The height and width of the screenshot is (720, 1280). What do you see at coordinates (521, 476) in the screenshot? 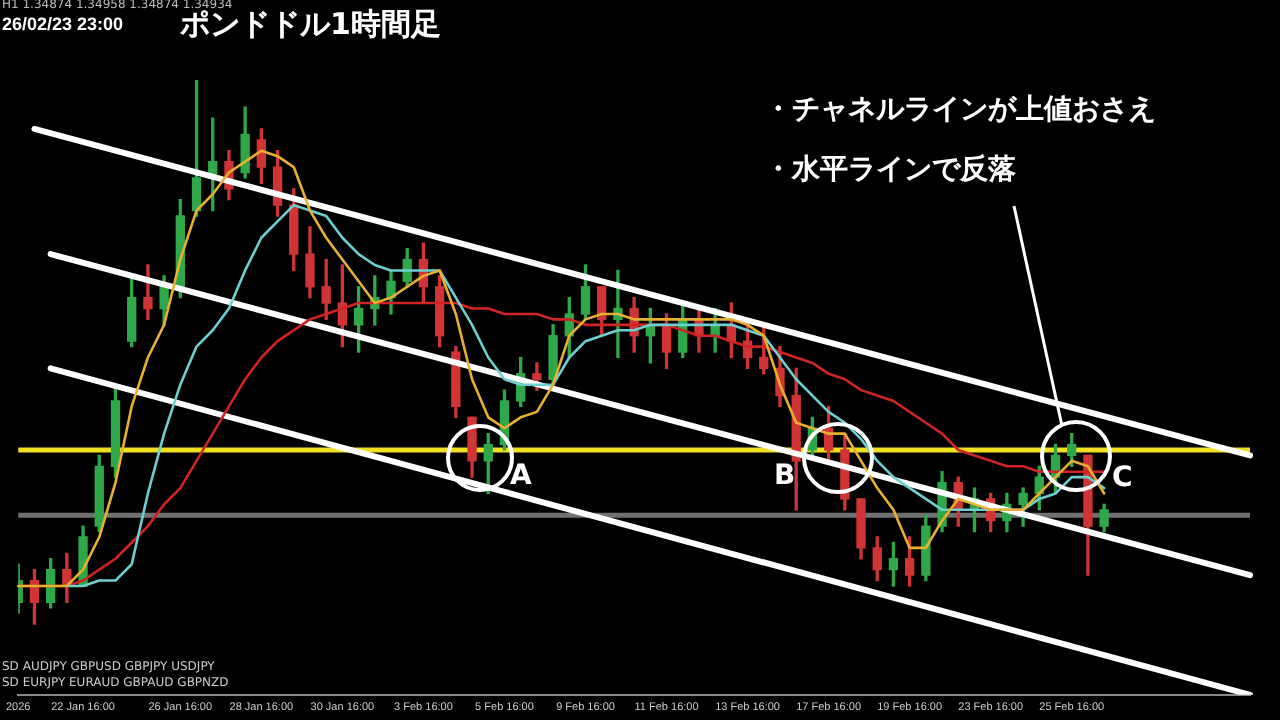
I see `annotation: A` at bounding box center [521, 476].